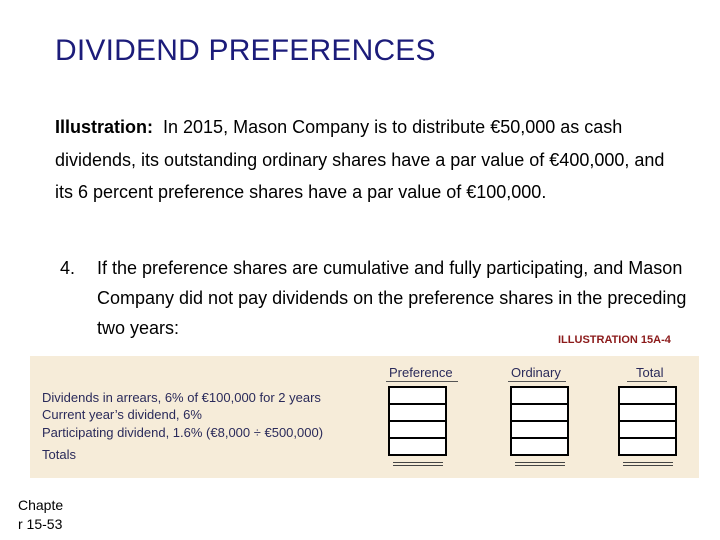 Image resolution: width=720 pixels, height=540 pixels. I want to click on chapter-footer: Chapte r 15-53, so click(40, 515).